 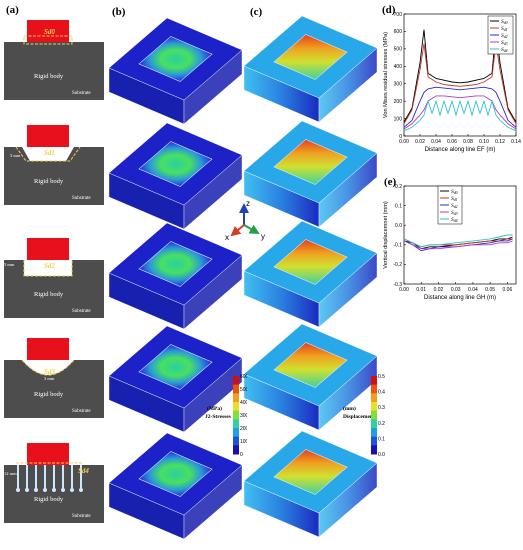 I want to click on schematic-3: Sd3 Rigid body Substrate 3 mm, so click(x=54, y=378).